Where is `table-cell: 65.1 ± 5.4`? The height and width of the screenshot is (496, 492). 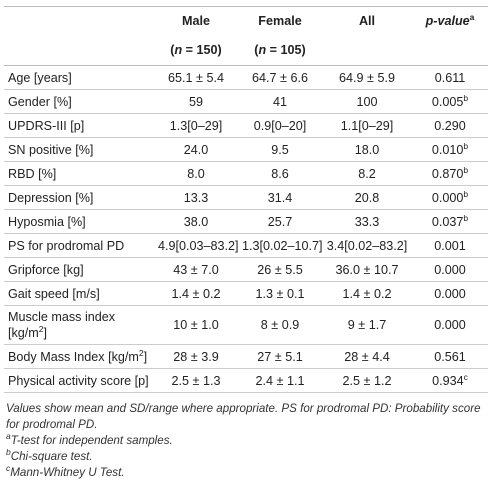
table-cell: 65.1 ± 5.4 is located at coordinates (196, 77).